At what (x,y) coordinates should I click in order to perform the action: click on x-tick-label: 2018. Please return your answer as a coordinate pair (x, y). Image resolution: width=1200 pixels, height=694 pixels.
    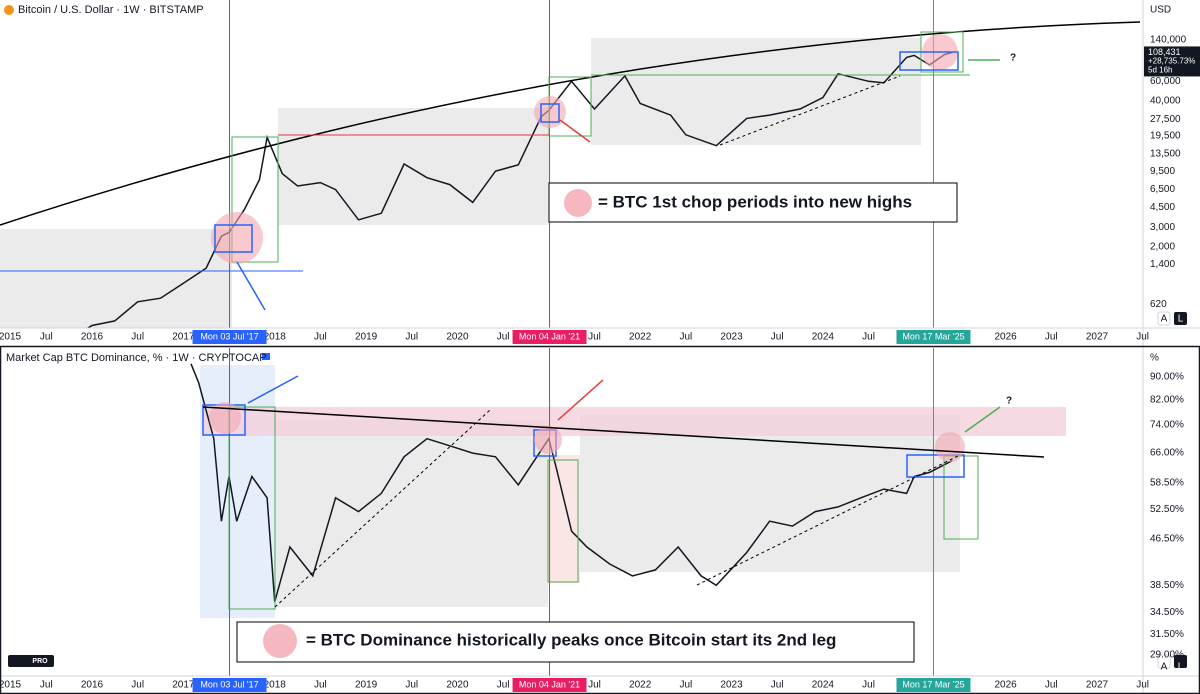
    Looking at the image, I should click on (275, 337).